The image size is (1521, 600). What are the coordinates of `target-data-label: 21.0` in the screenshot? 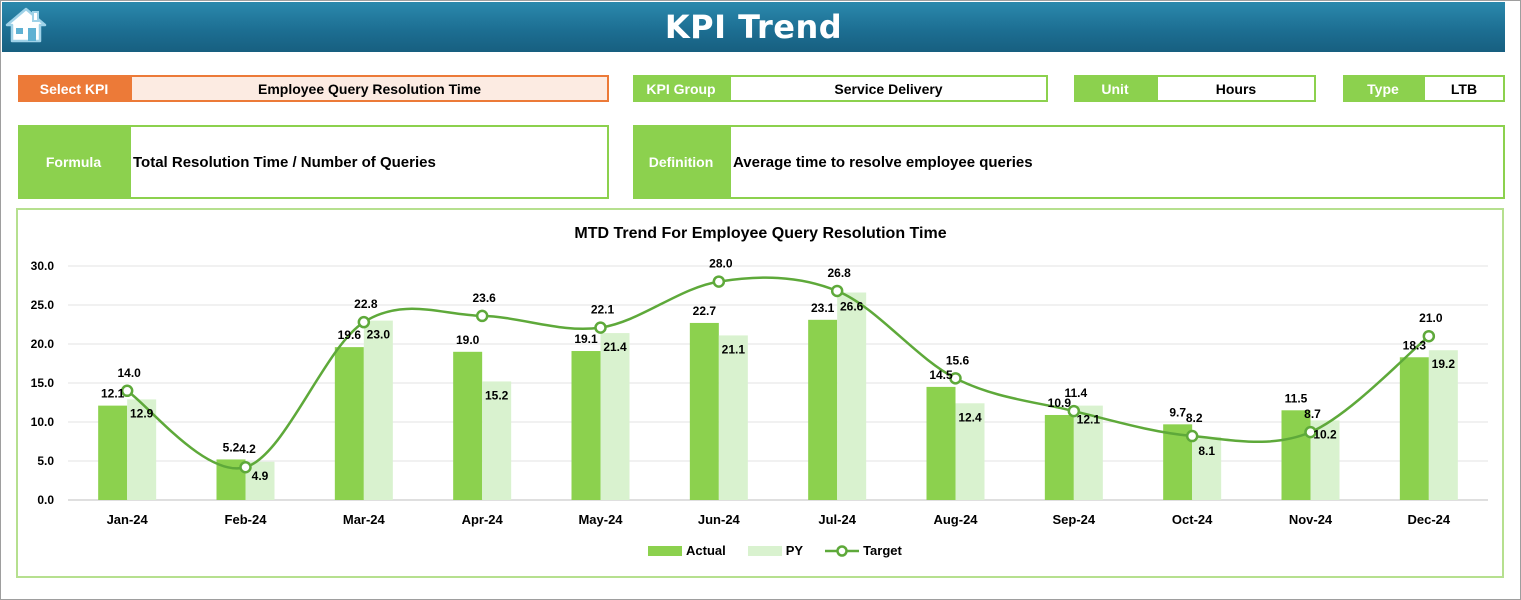 It's located at (1431, 318).